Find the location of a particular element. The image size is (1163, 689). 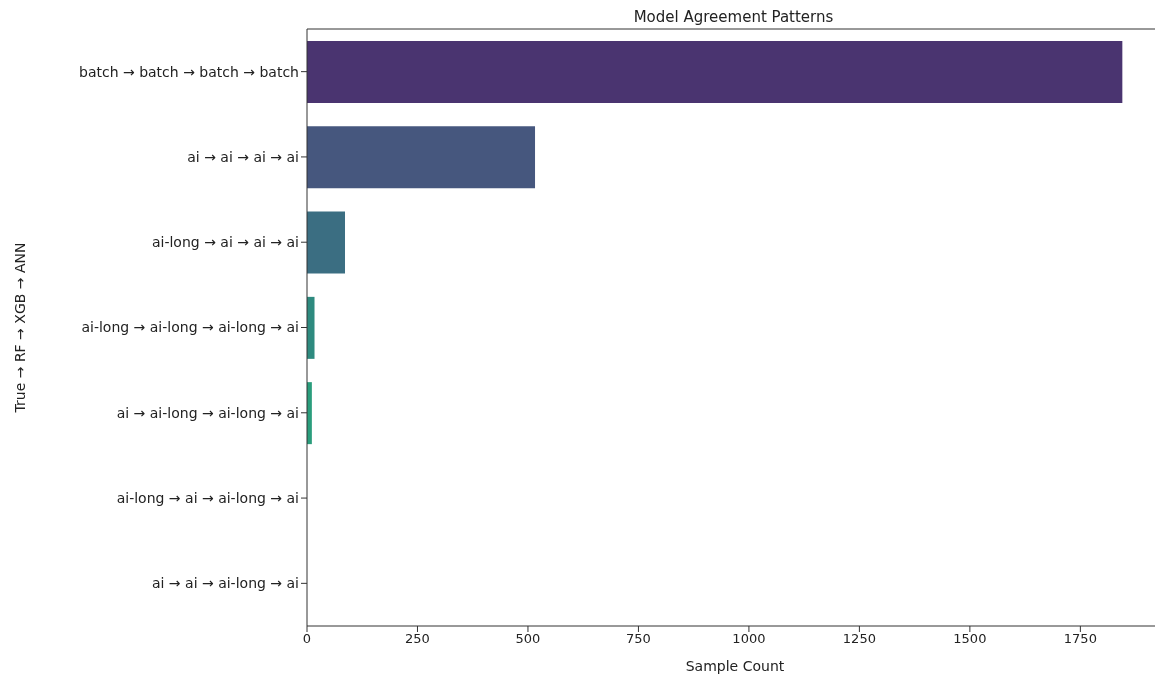

y-tick-label: ai-long → ai → ai-long → ai is located at coordinates (207, 498).